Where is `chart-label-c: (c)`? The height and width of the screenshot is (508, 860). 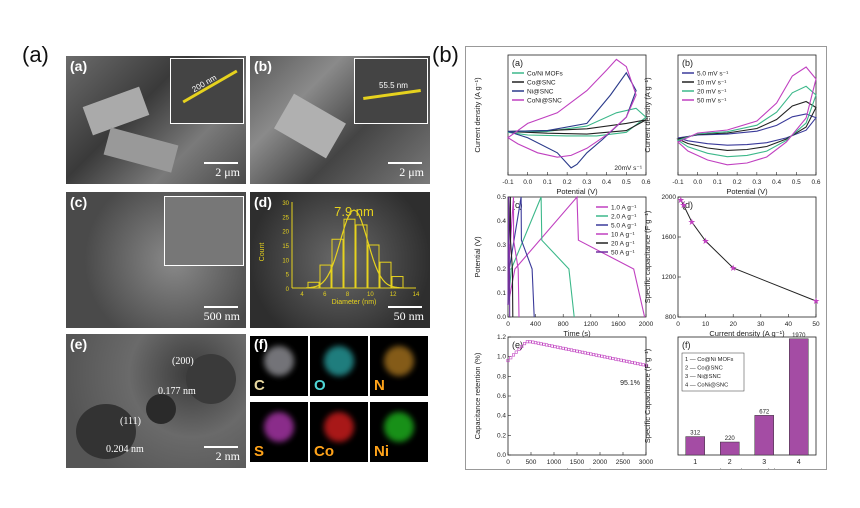 chart-label-c: (c) is located at coordinates (517, 205).